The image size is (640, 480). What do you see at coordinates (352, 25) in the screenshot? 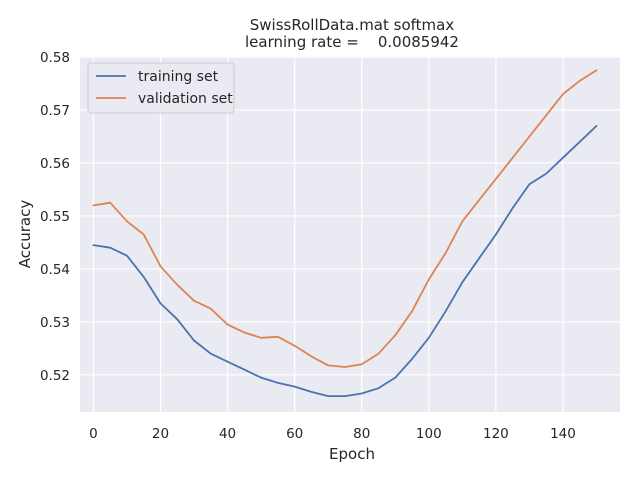
I see `chart-title: SwissRollData.mat softmax` at bounding box center [352, 25].